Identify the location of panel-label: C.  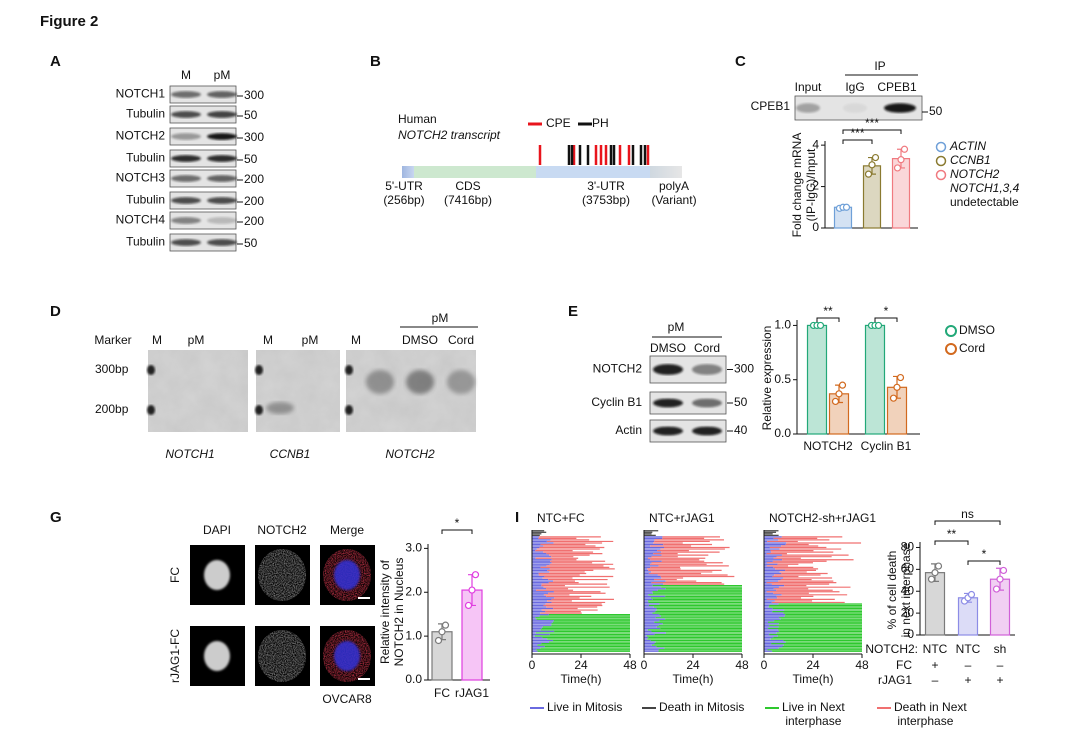
(740, 61).